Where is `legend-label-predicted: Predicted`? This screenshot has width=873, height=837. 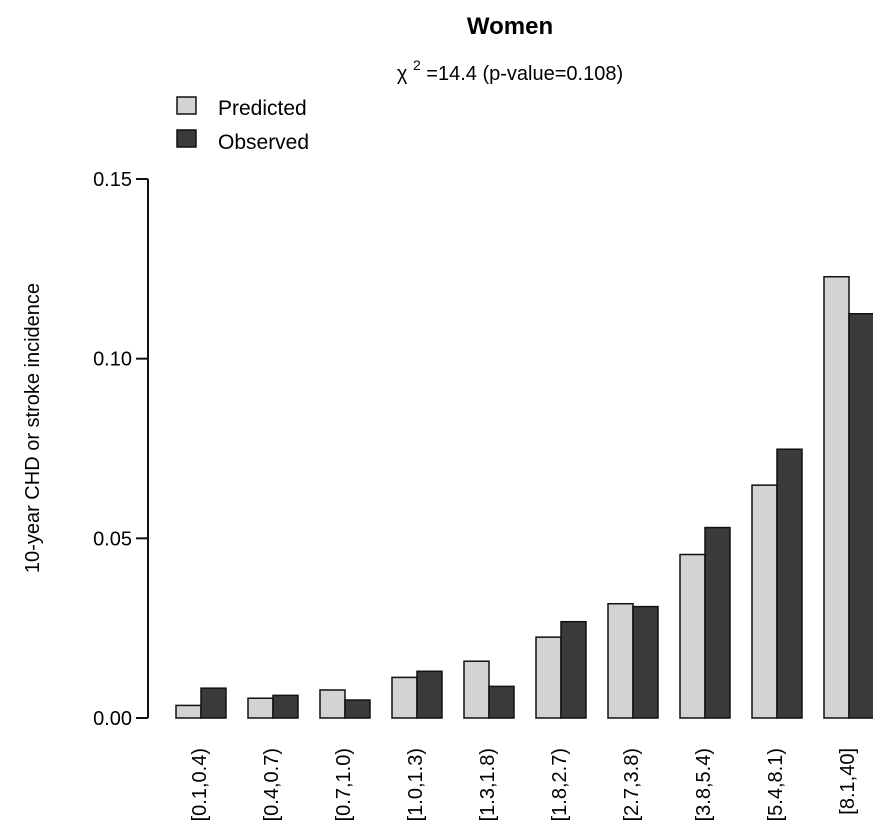
legend-label-predicted: Predicted is located at coordinates (262, 108).